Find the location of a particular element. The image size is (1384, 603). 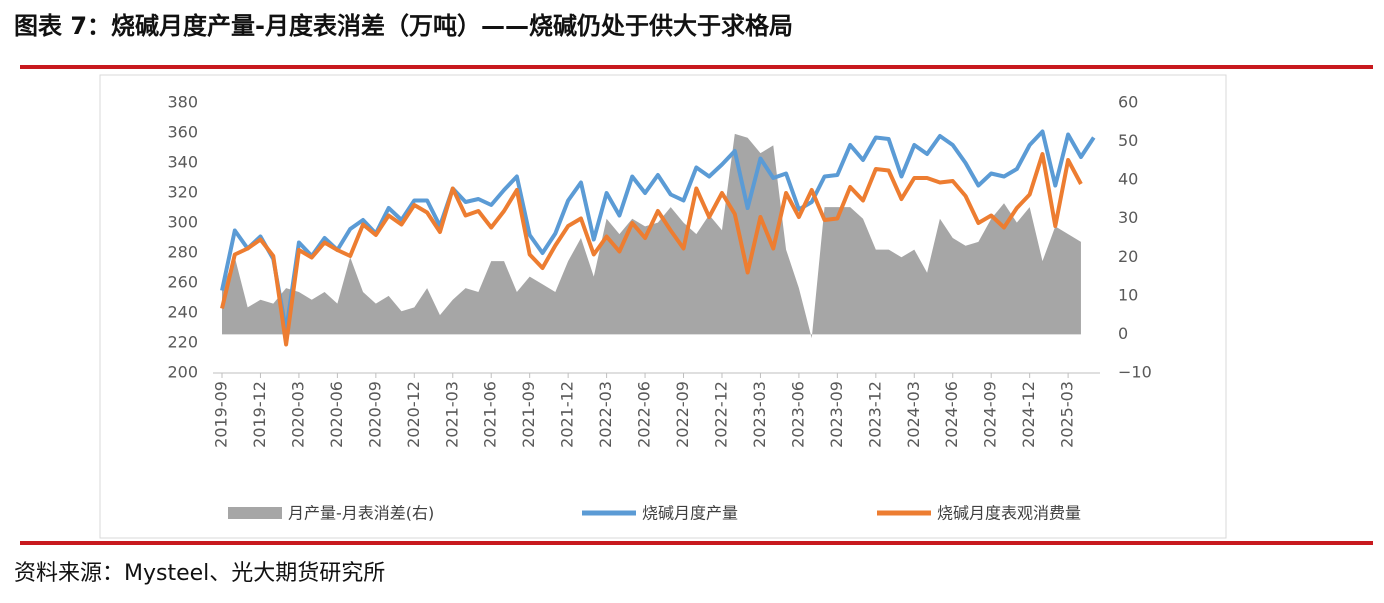

footer-rule is located at coordinates (696, 543).